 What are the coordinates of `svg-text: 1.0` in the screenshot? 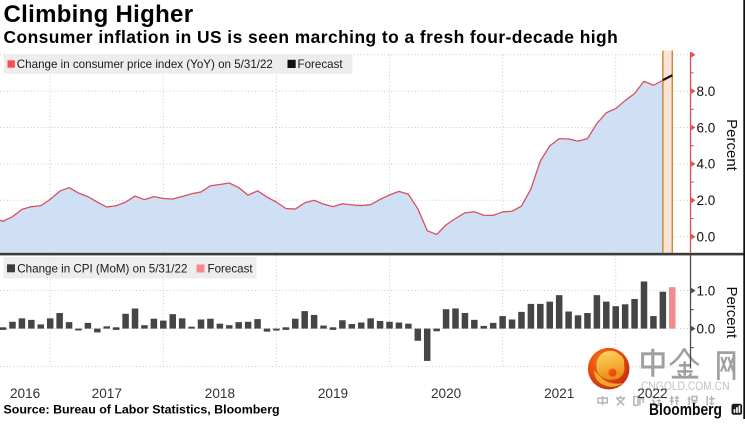 It's located at (706, 290).